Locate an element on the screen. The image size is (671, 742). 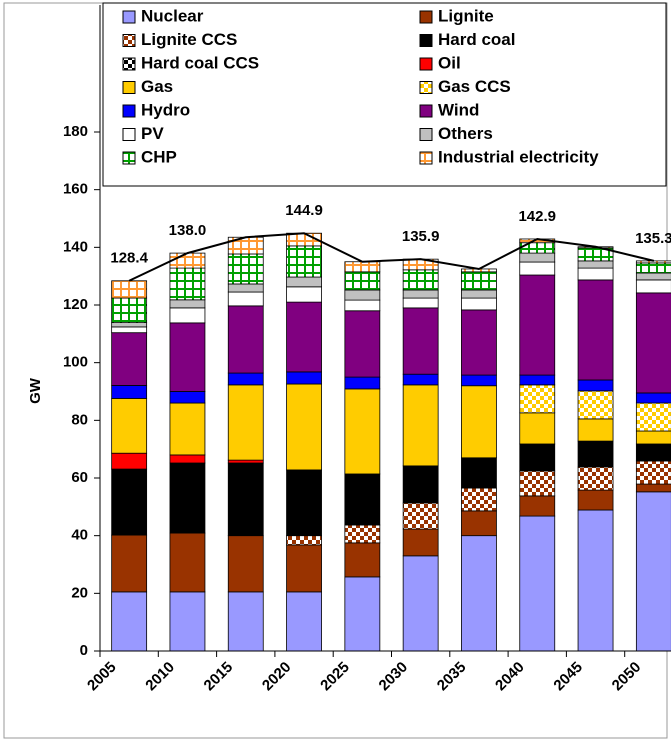
y-tick-label: 160 is located at coordinates (75, 189).